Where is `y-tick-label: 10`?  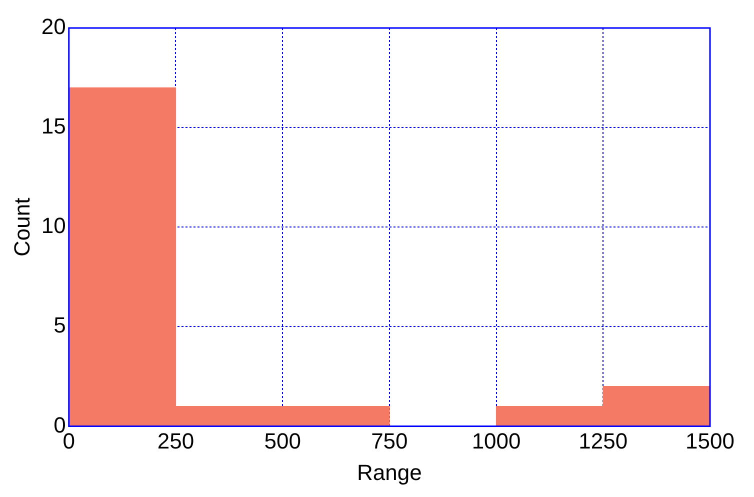 y-tick-label: 10 is located at coordinates (53, 225).